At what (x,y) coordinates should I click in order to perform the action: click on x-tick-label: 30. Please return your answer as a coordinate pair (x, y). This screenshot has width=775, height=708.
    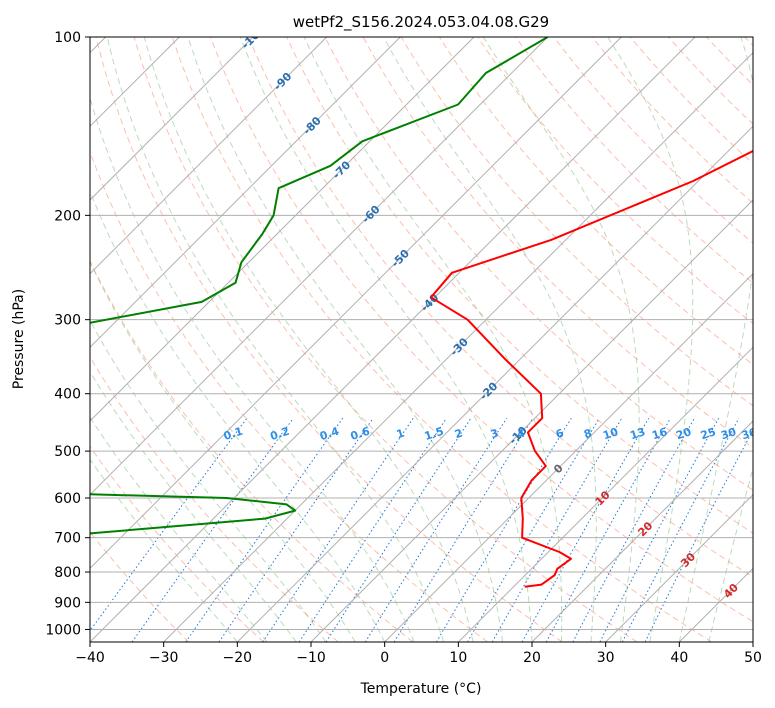
    Looking at the image, I should click on (606, 658).